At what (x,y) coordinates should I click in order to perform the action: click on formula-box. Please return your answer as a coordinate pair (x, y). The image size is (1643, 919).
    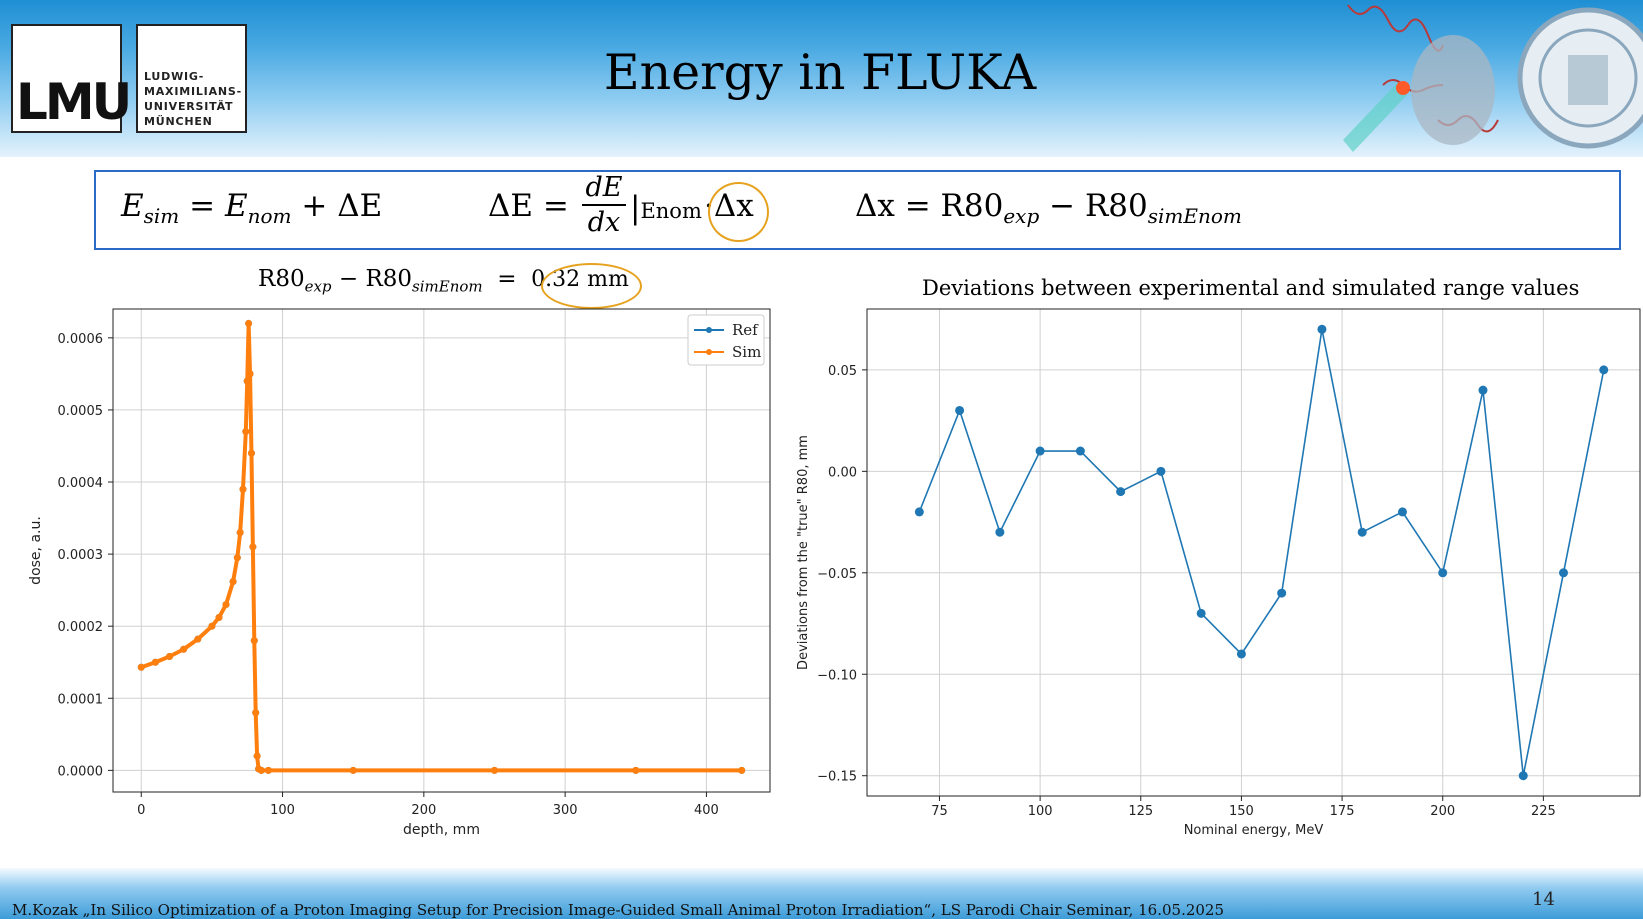
    Looking at the image, I should click on (857, 210).